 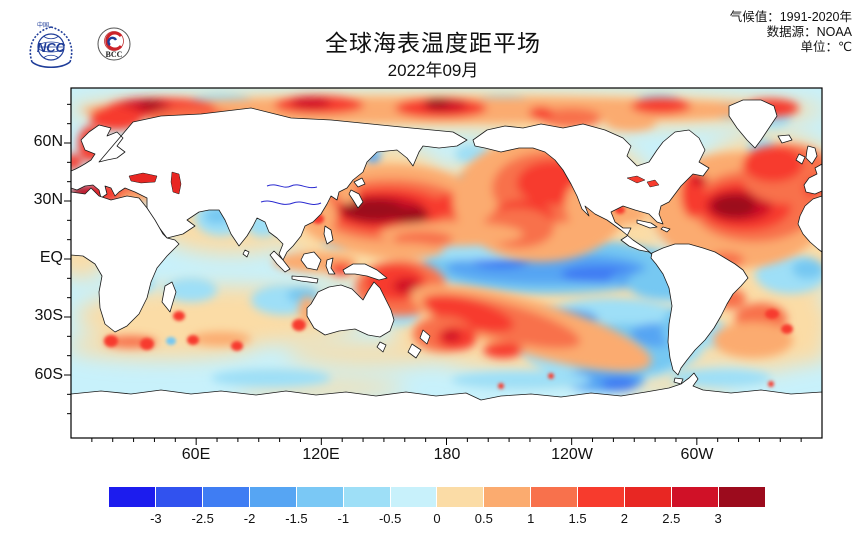 What do you see at coordinates (292, 186) in the screenshot?
I see `yellow-river` at bounding box center [292, 186].